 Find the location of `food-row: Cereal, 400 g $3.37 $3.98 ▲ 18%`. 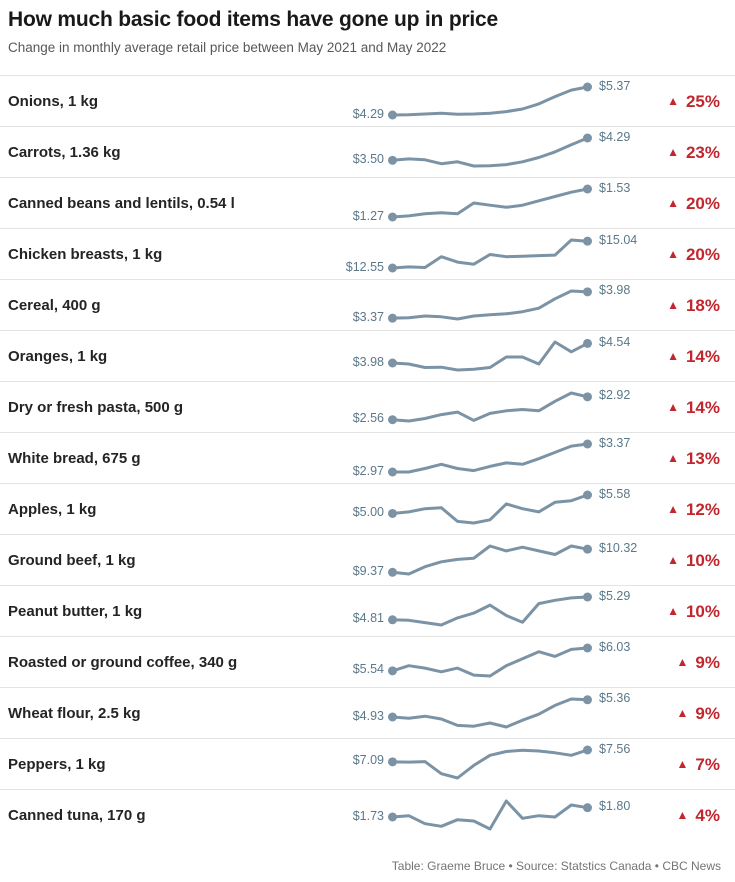

food-row: Cereal, 400 g $3.37 $3.98 ▲ 18% is located at coordinates (367, 304).